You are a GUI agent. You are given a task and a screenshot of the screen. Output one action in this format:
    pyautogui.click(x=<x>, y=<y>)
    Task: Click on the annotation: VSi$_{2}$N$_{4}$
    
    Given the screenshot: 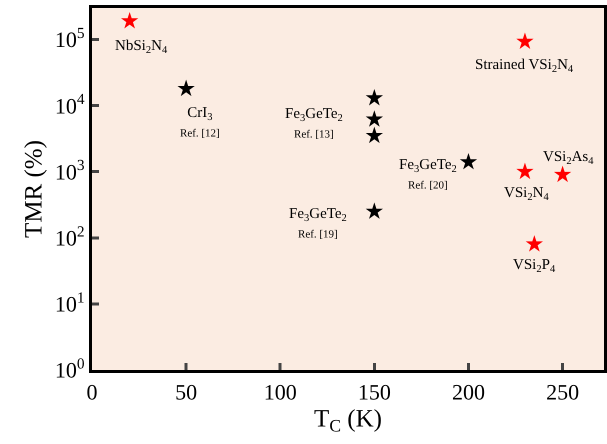 What is the action you would take?
    pyautogui.click(x=527, y=194)
    